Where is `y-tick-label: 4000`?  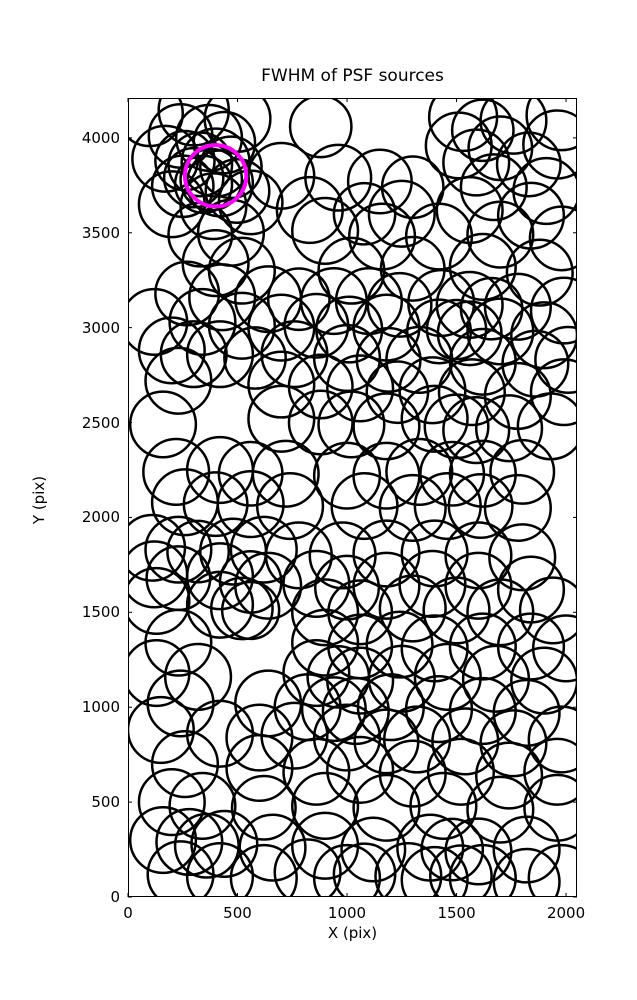 y-tick-label: 4000 is located at coordinates (100, 137).